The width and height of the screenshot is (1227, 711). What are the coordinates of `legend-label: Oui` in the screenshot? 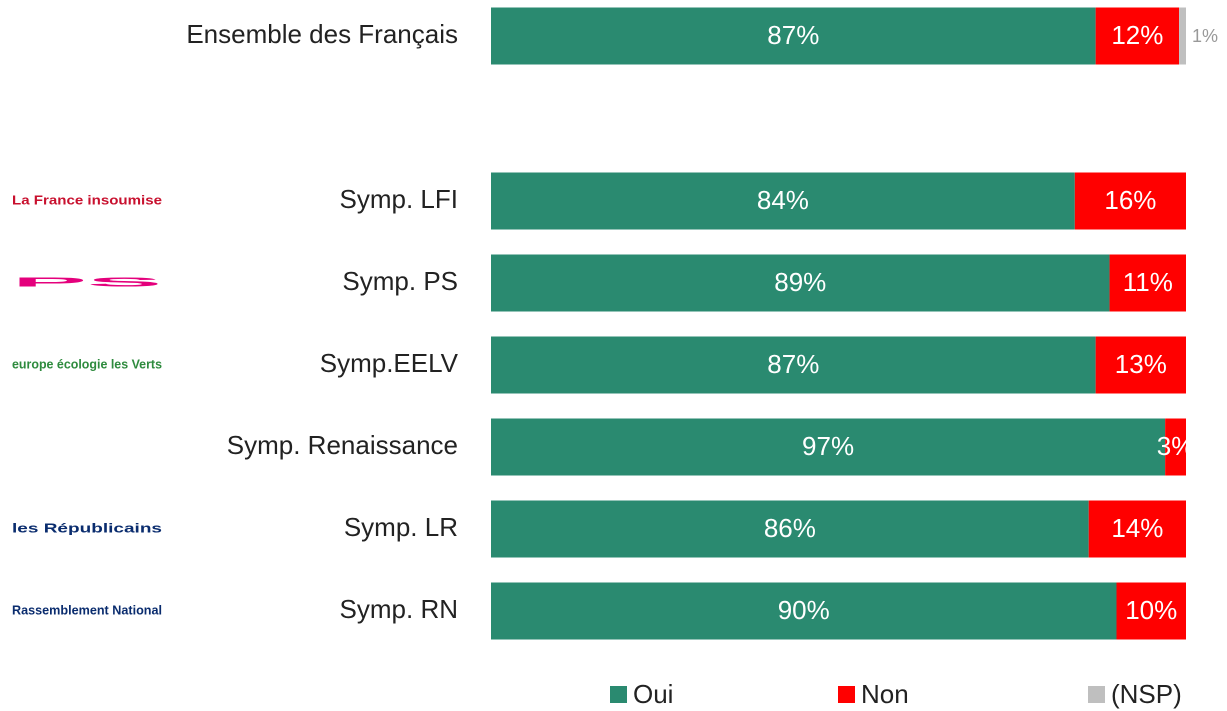 It's located at (653, 694).